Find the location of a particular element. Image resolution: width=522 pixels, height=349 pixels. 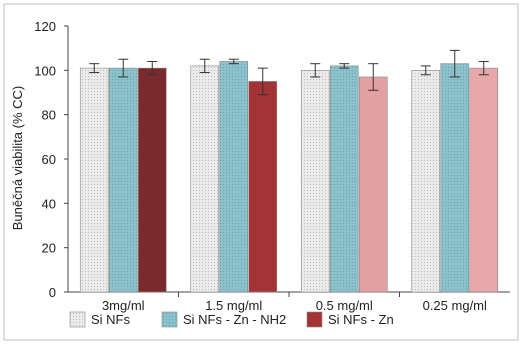

y-tick-label: 120 is located at coordinates (45, 26).